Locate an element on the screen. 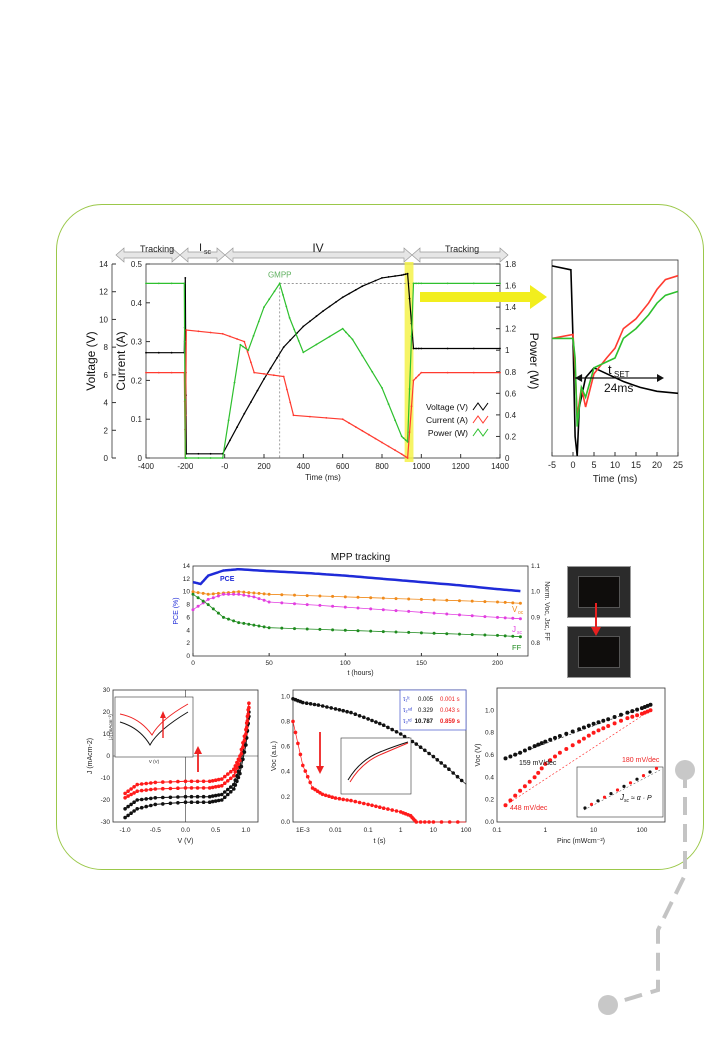  mpp-jsc-label: J is located at coordinates (514, 629).